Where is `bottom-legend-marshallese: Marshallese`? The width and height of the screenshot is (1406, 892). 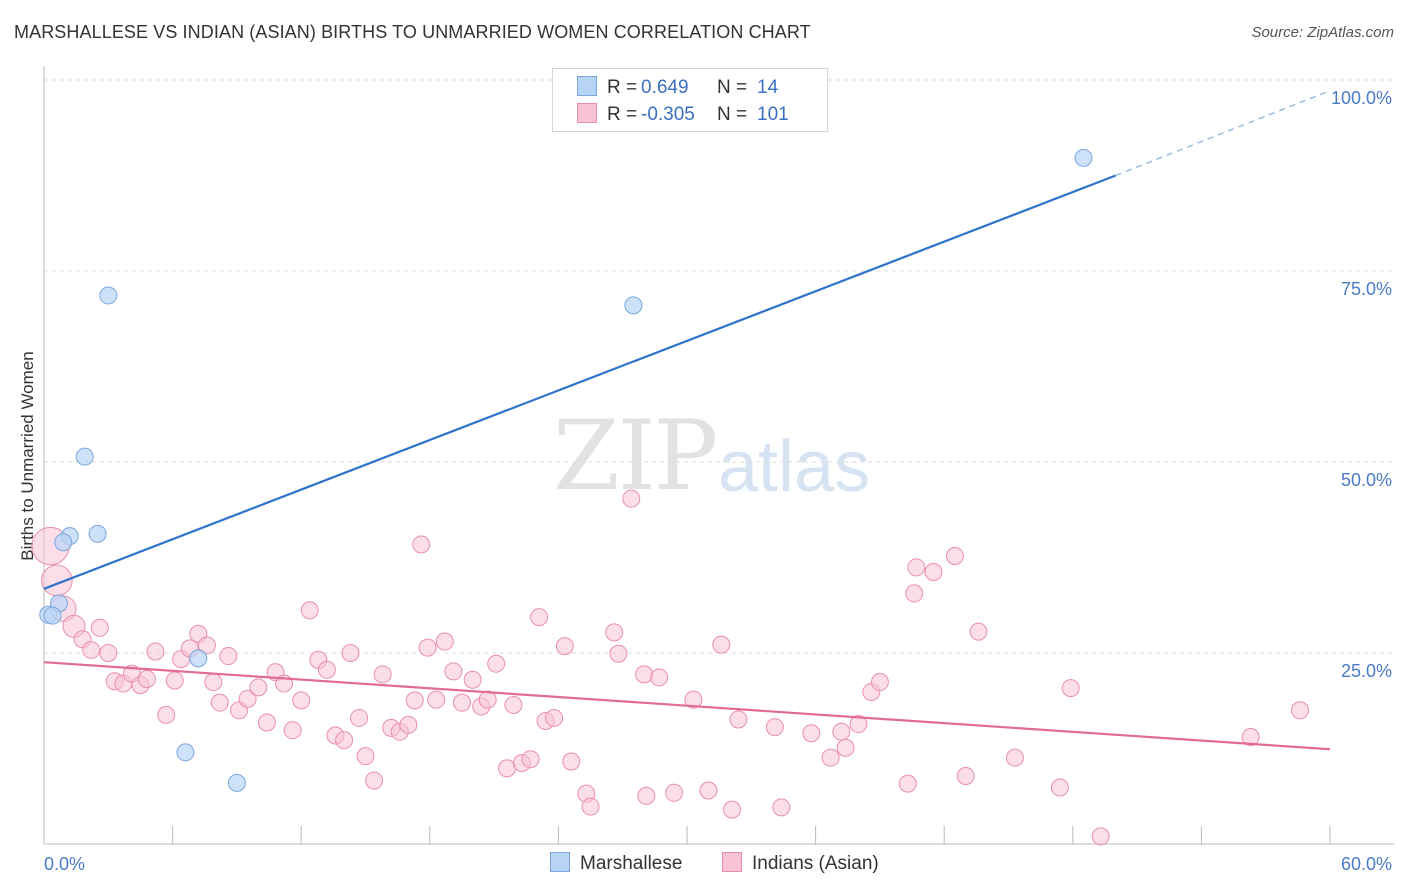 bottom-legend-marshallese: Marshallese is located at coordinates (616, 863).